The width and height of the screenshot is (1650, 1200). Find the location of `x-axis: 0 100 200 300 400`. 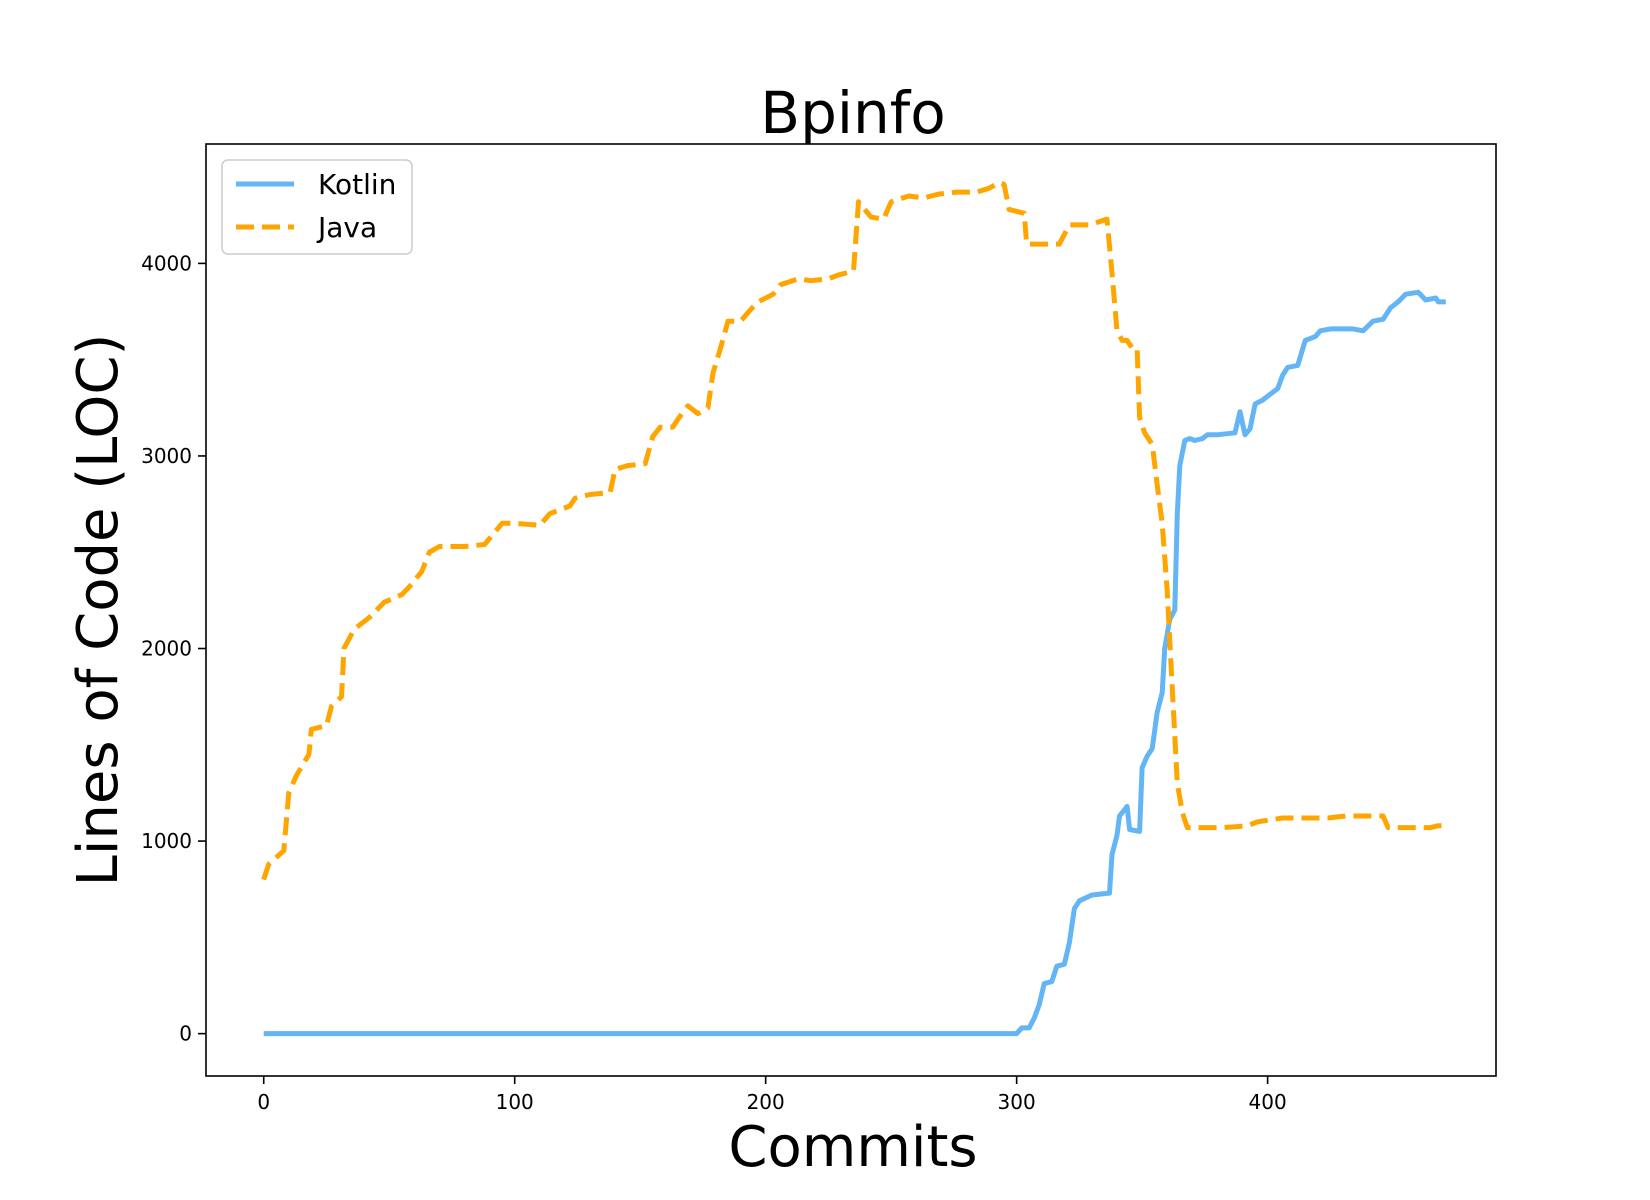

x-axis: 0 100 200 300 400 is located at coordinates (772, 1095).